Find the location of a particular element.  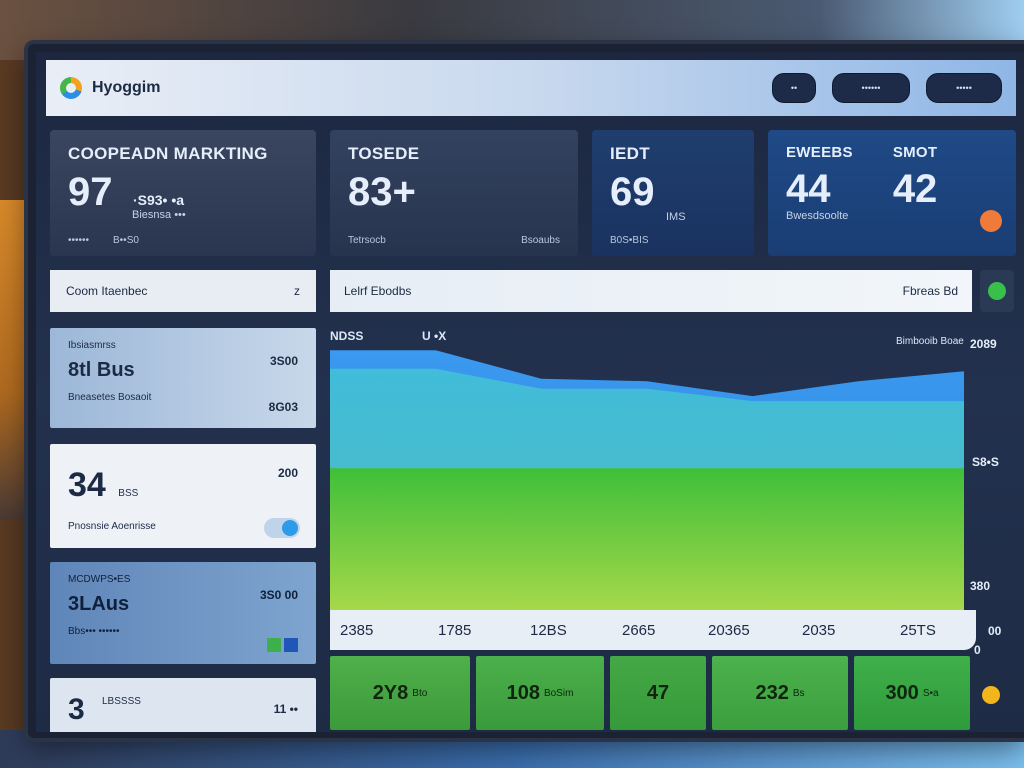

metric-tile: 108 BoSim is located at coordinates (540, 693).